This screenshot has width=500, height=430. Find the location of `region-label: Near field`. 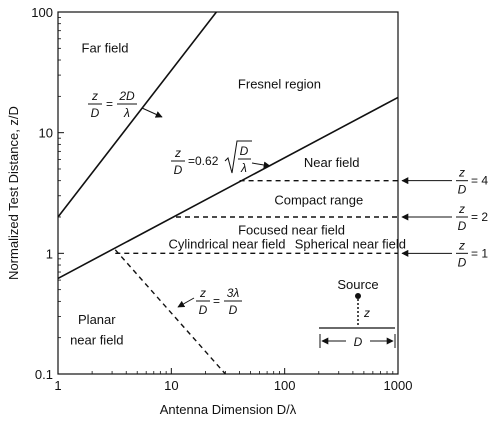

region-label: Near field is located at coordinates (332, 162).